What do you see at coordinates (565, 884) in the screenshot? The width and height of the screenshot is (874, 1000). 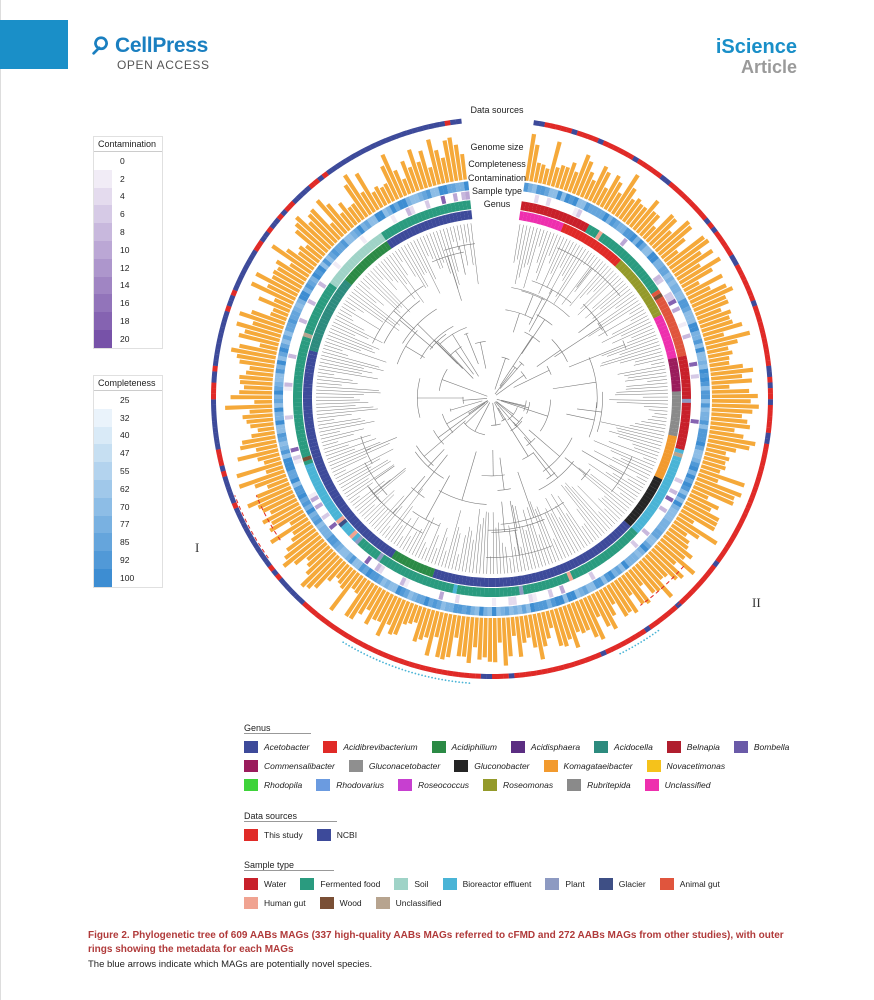 I see `sample-type-legend-item: Plant` at bounding box center [565, 884].